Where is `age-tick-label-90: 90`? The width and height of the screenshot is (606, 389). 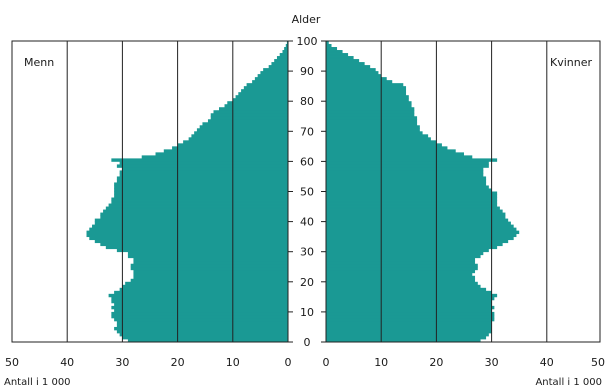 age-tick-label-90: 90 is located at coordinates (307, 71).